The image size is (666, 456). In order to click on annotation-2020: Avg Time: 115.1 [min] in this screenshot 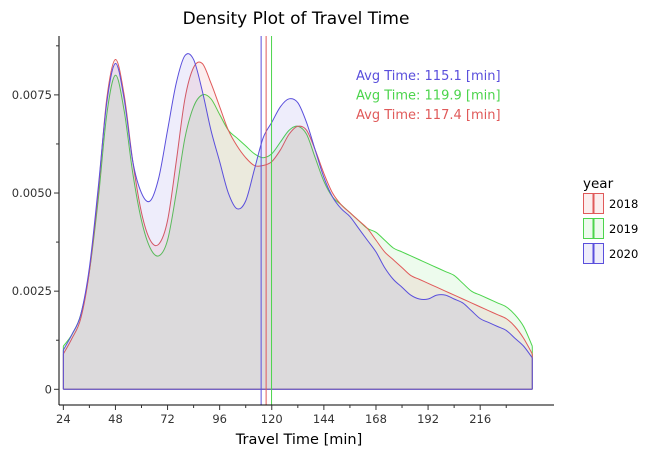, I will do `click(428, 76)`.